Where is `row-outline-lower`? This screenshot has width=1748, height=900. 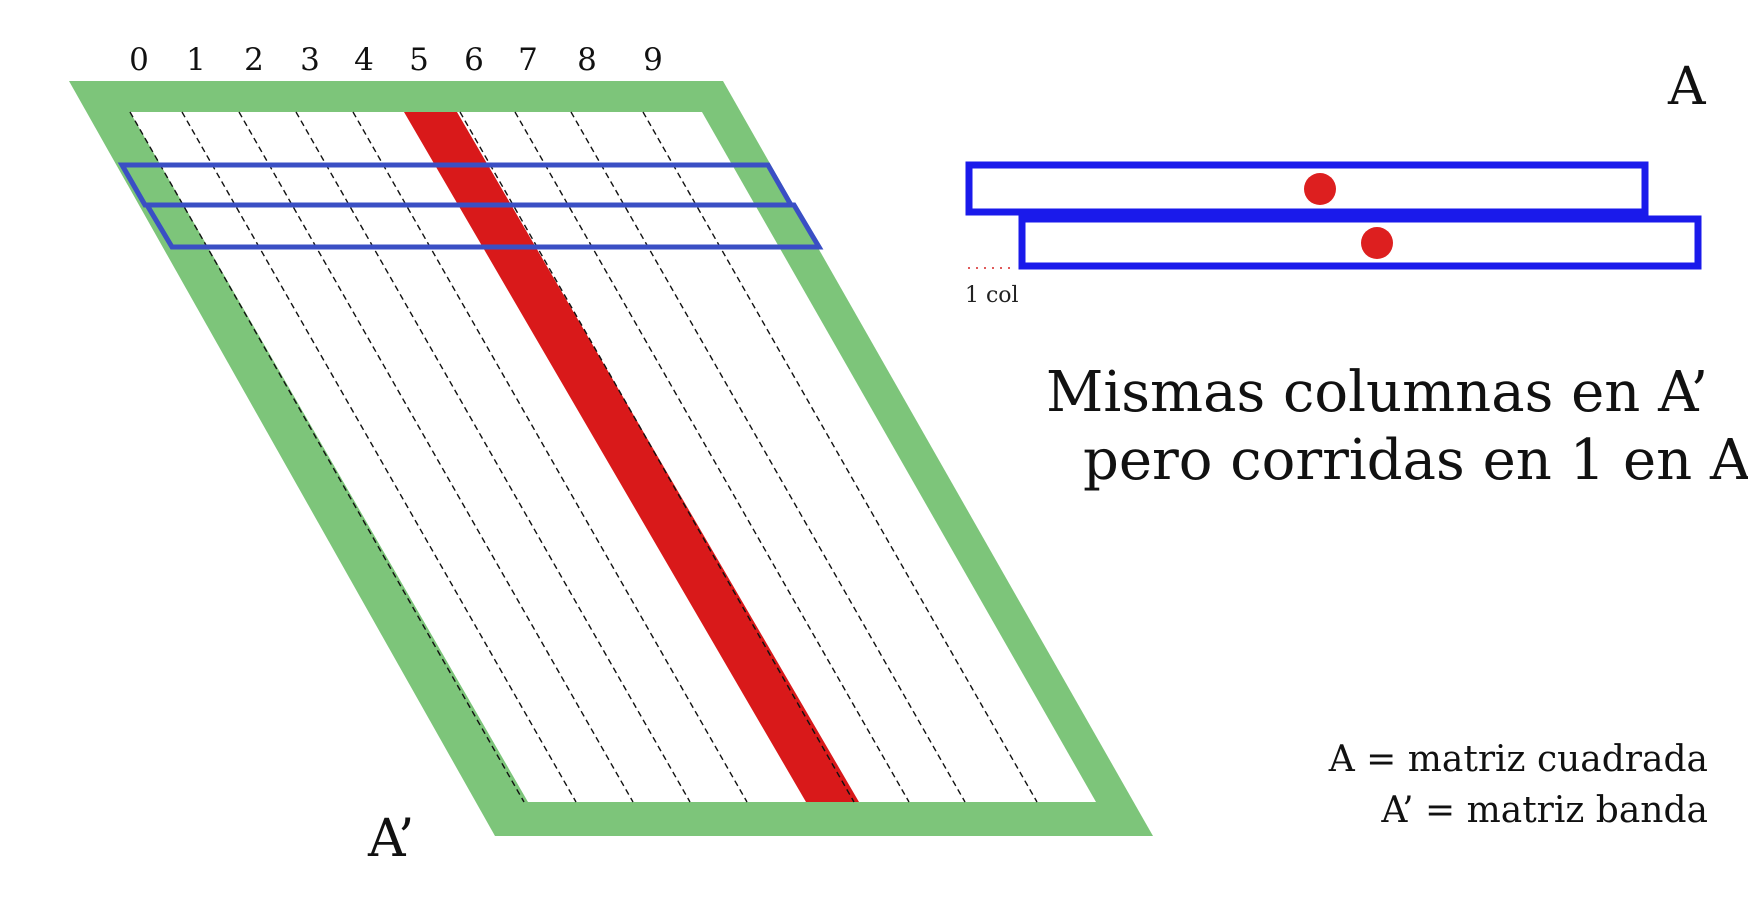
row-outline-lower is located at coordinates (483, 226).